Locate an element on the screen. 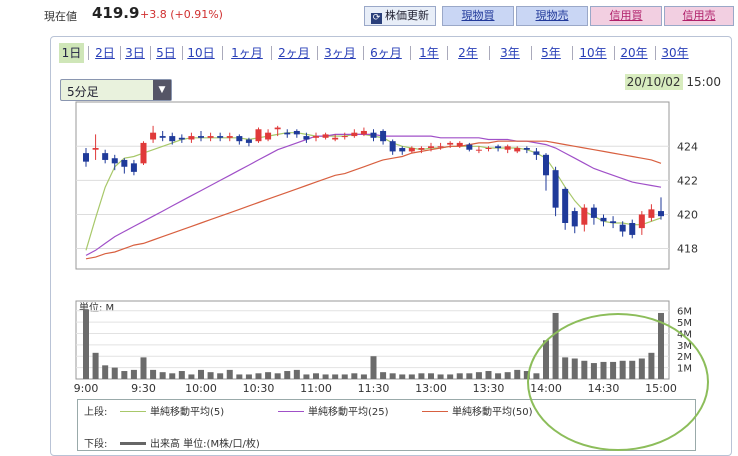 Image resolution: width=738 pixels, height=456 pixels. price-change: +3.8 (+0.91%) is located at coordinates (181, 14).